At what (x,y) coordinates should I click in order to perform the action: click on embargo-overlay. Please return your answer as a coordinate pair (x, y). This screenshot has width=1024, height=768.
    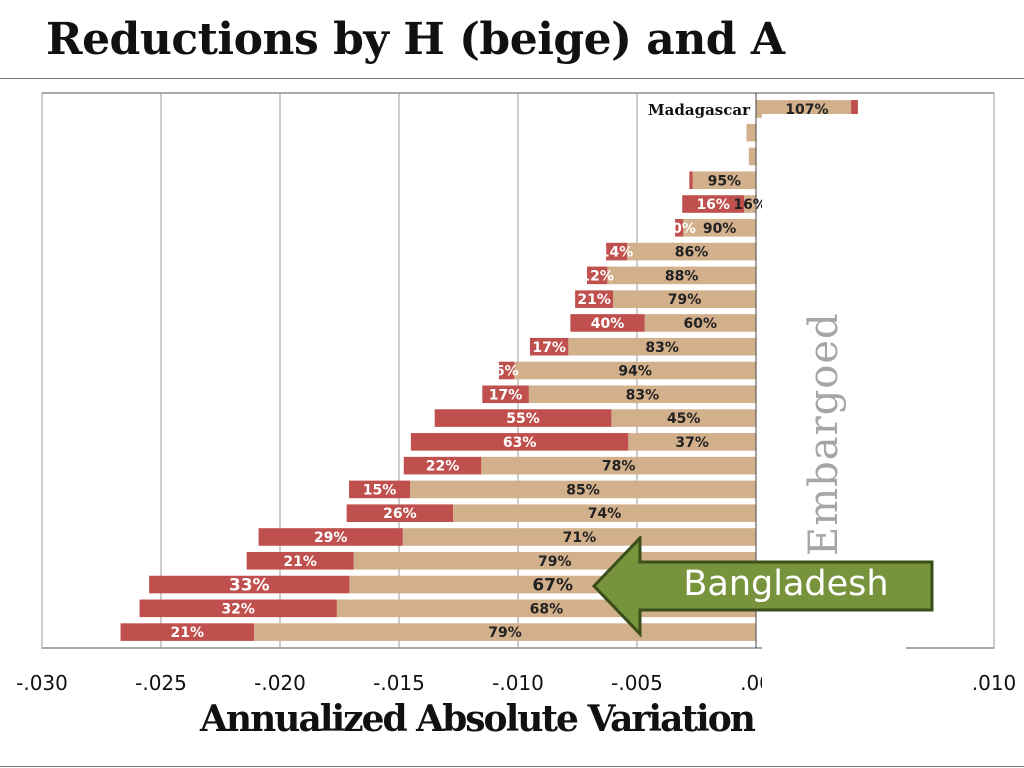
    Looking at the image, I should click on (834, 441).